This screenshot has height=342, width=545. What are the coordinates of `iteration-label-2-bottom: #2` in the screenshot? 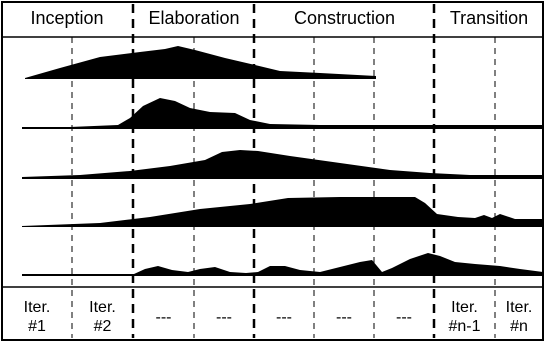 It's located at (102, 326).